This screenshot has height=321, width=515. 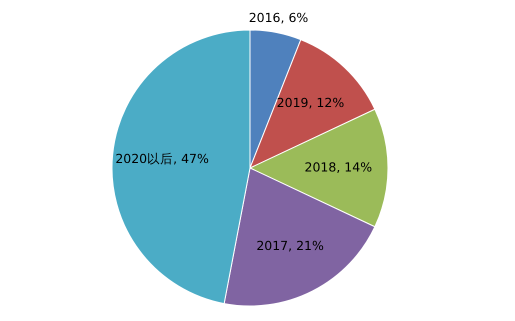 What do you see at coordinates (310, 102) in the screenshot?
I see `slice-label: 2019, 12%` at bounding box center [310, 102].